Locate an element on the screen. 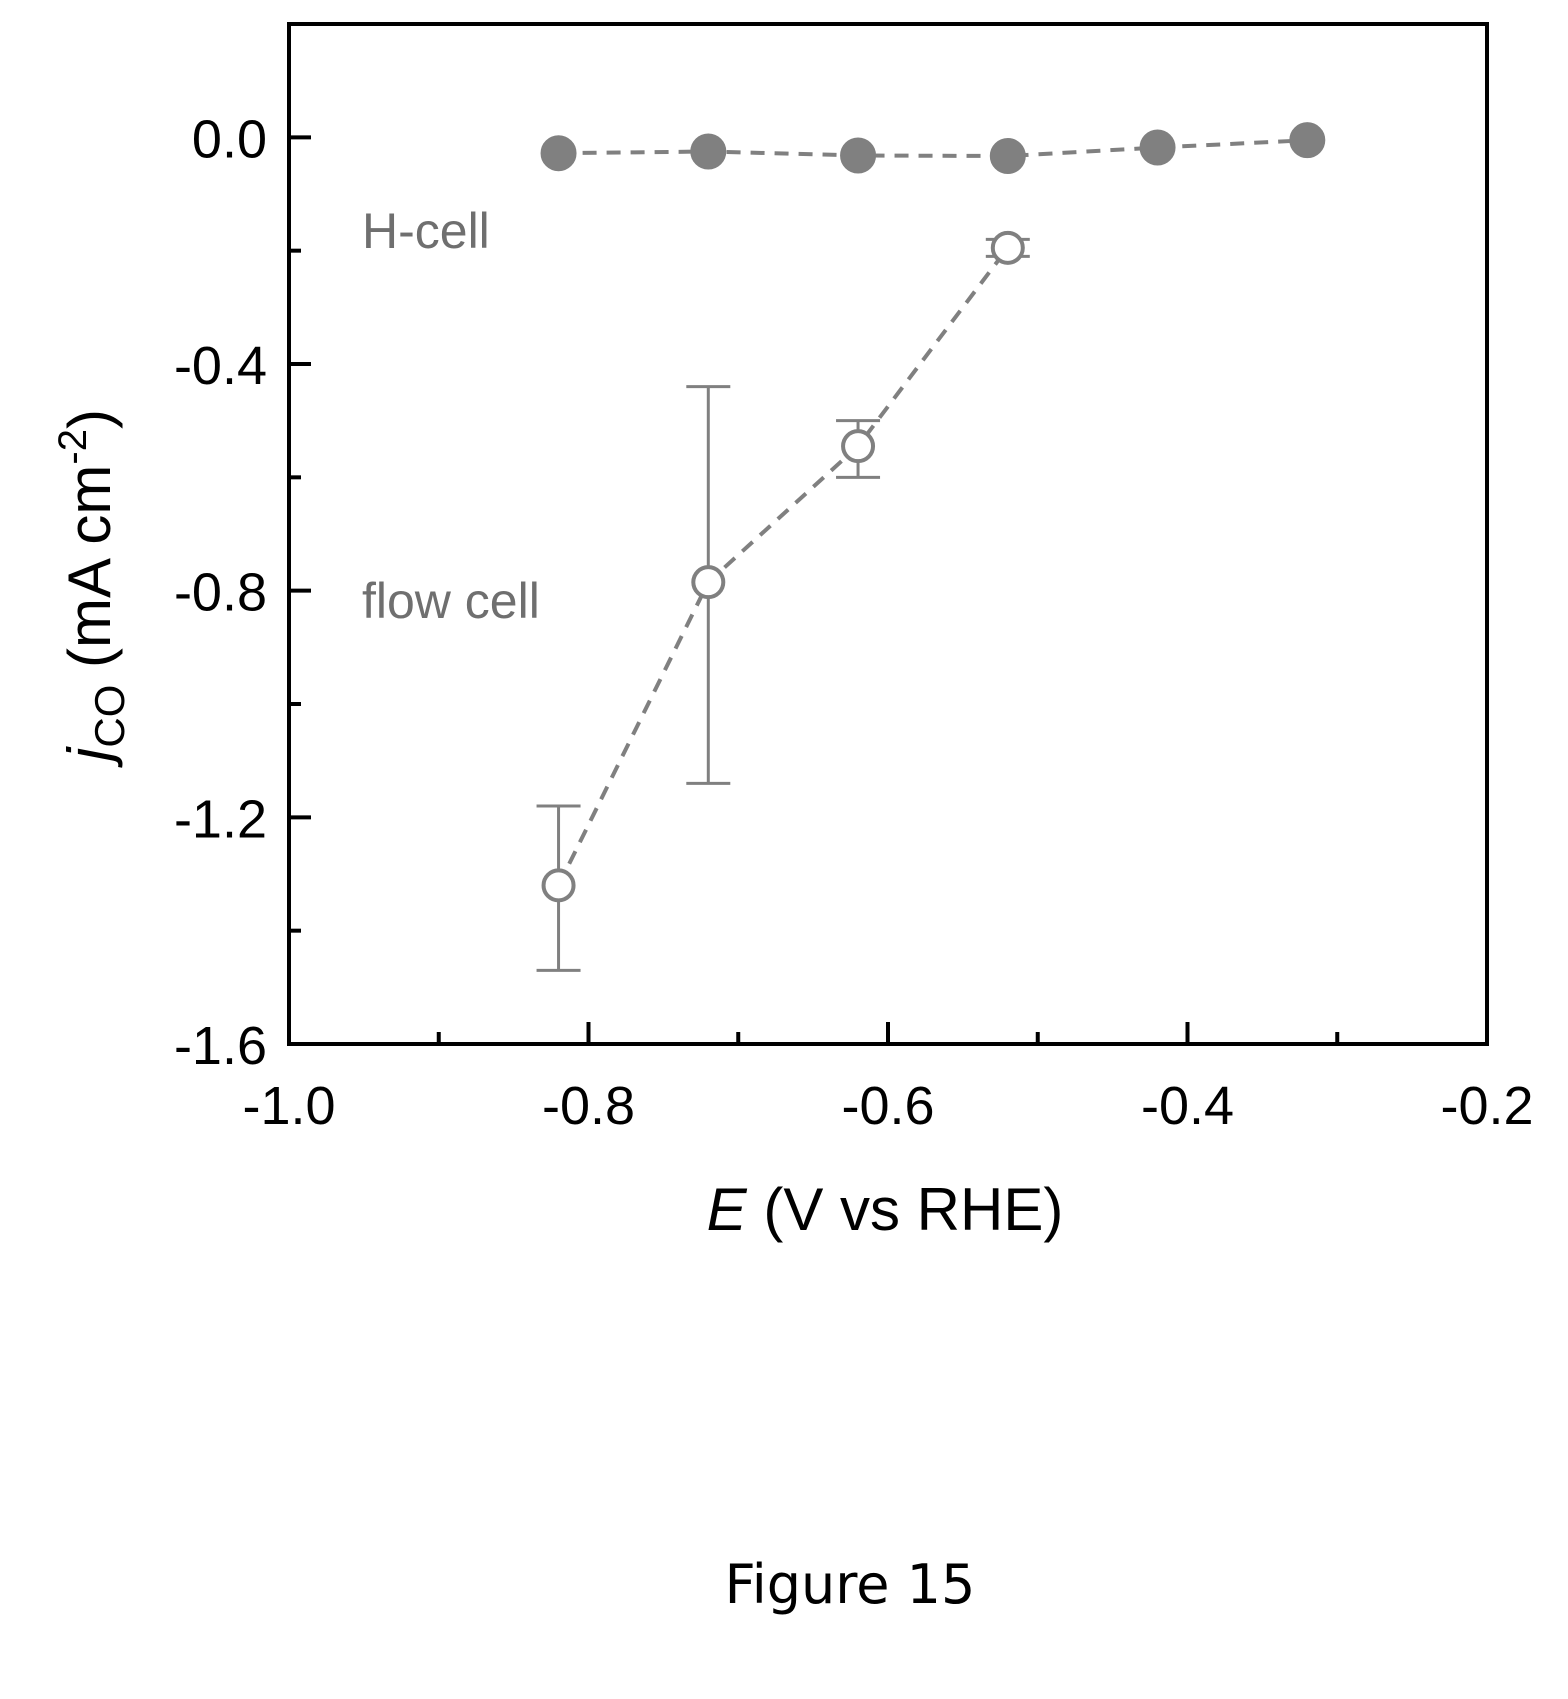 The height and width of the screenshot is (1699, 1568). x-tick-label: -0.2 is located at coordinates (1486, 1106).